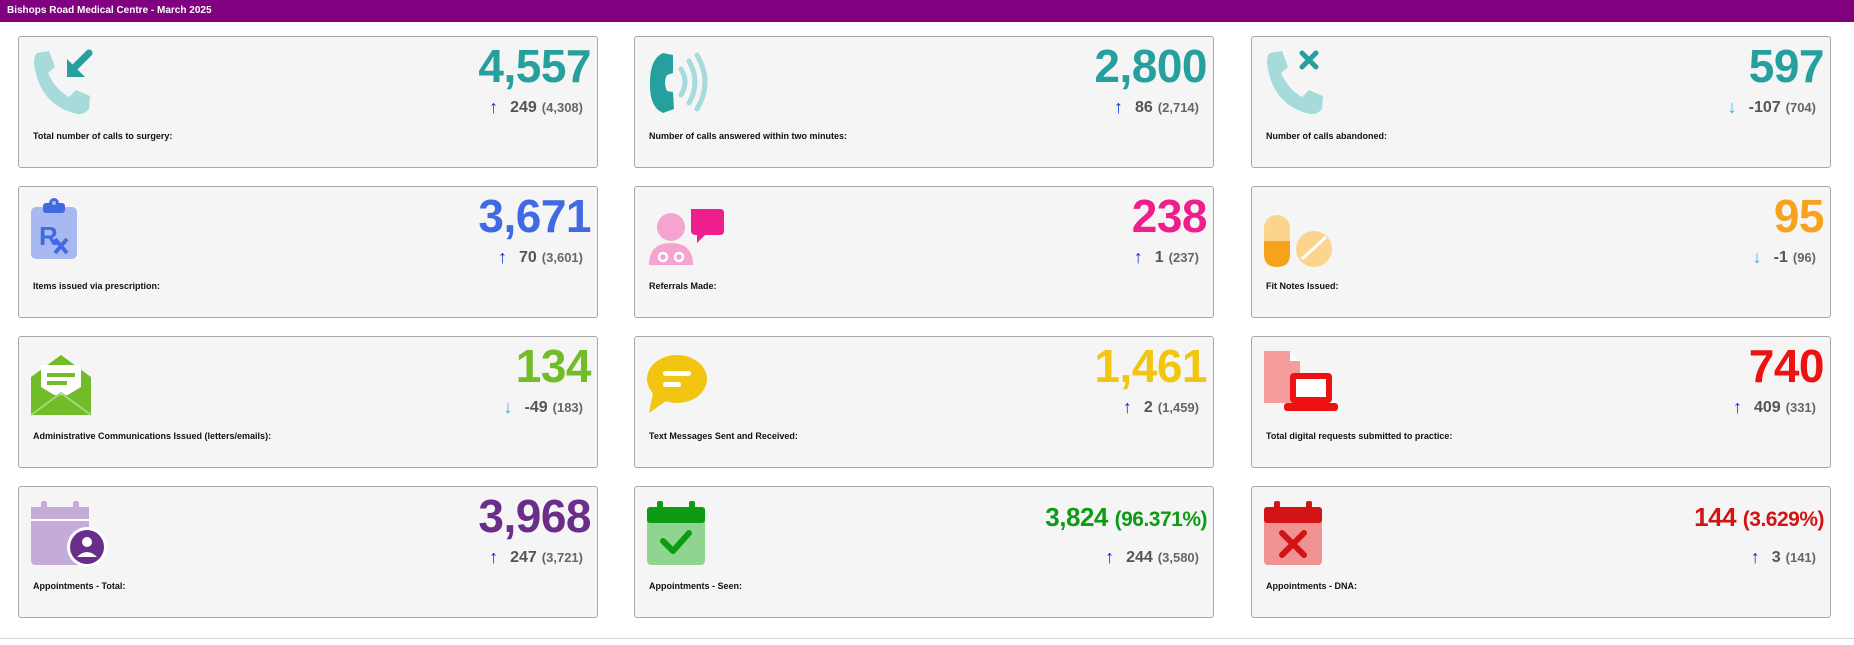 This screenshot has height=645, width=1854. Describe the element at coordinates (927, 638) in the screenshot. I see `bottom-divider` at that location.